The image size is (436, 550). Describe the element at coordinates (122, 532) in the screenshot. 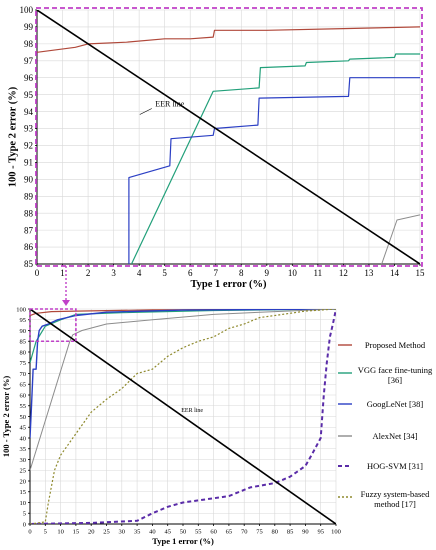

I see `x-tick-label: 30` at that location.